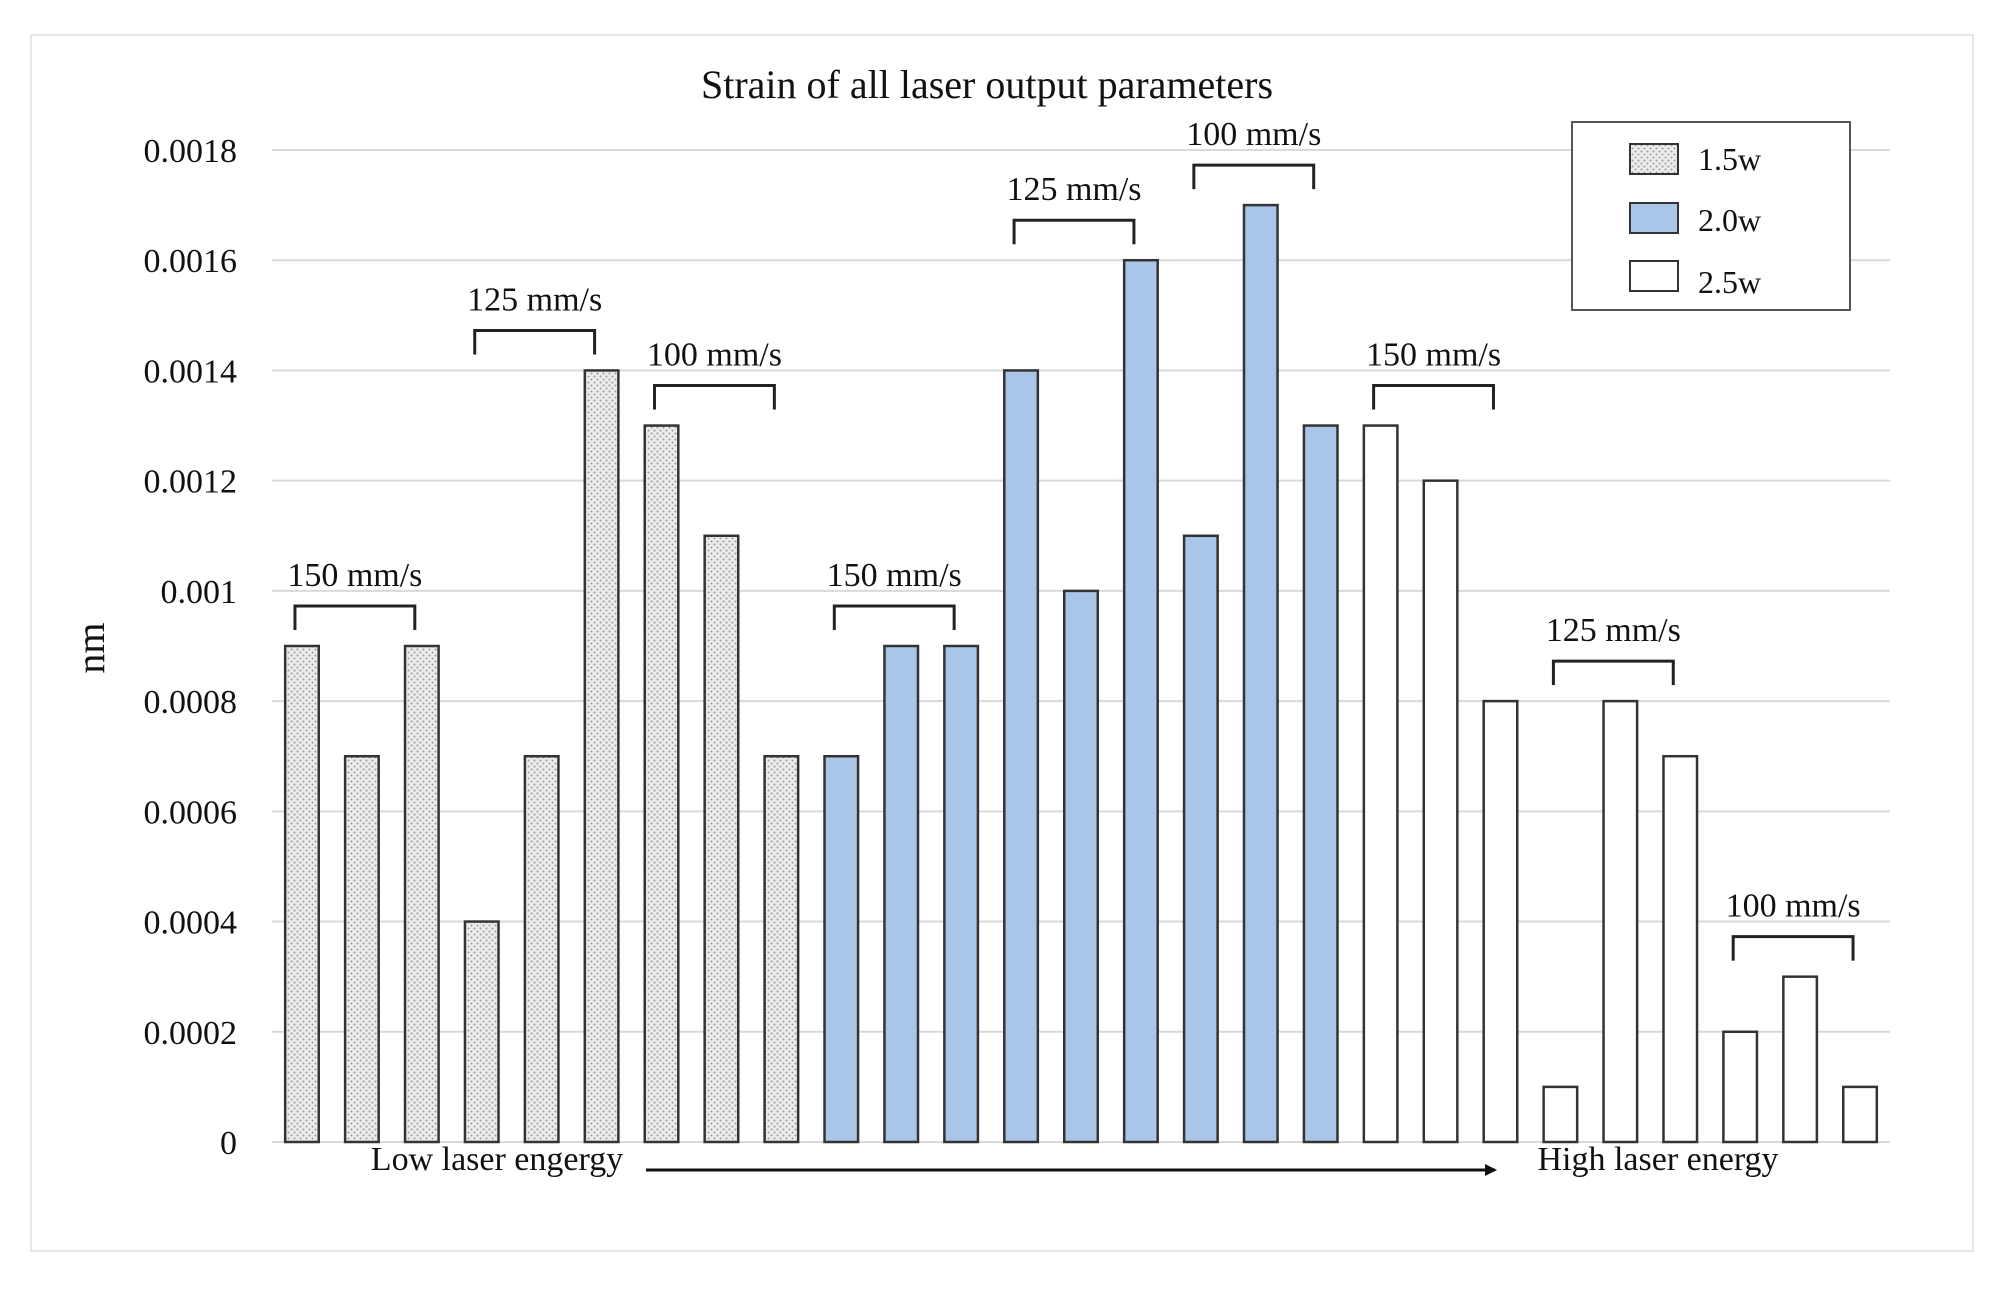  Describe the element at coordinates (191, 1033) in the screenshot. I see `y-tick-label: 0.0002` at that location.